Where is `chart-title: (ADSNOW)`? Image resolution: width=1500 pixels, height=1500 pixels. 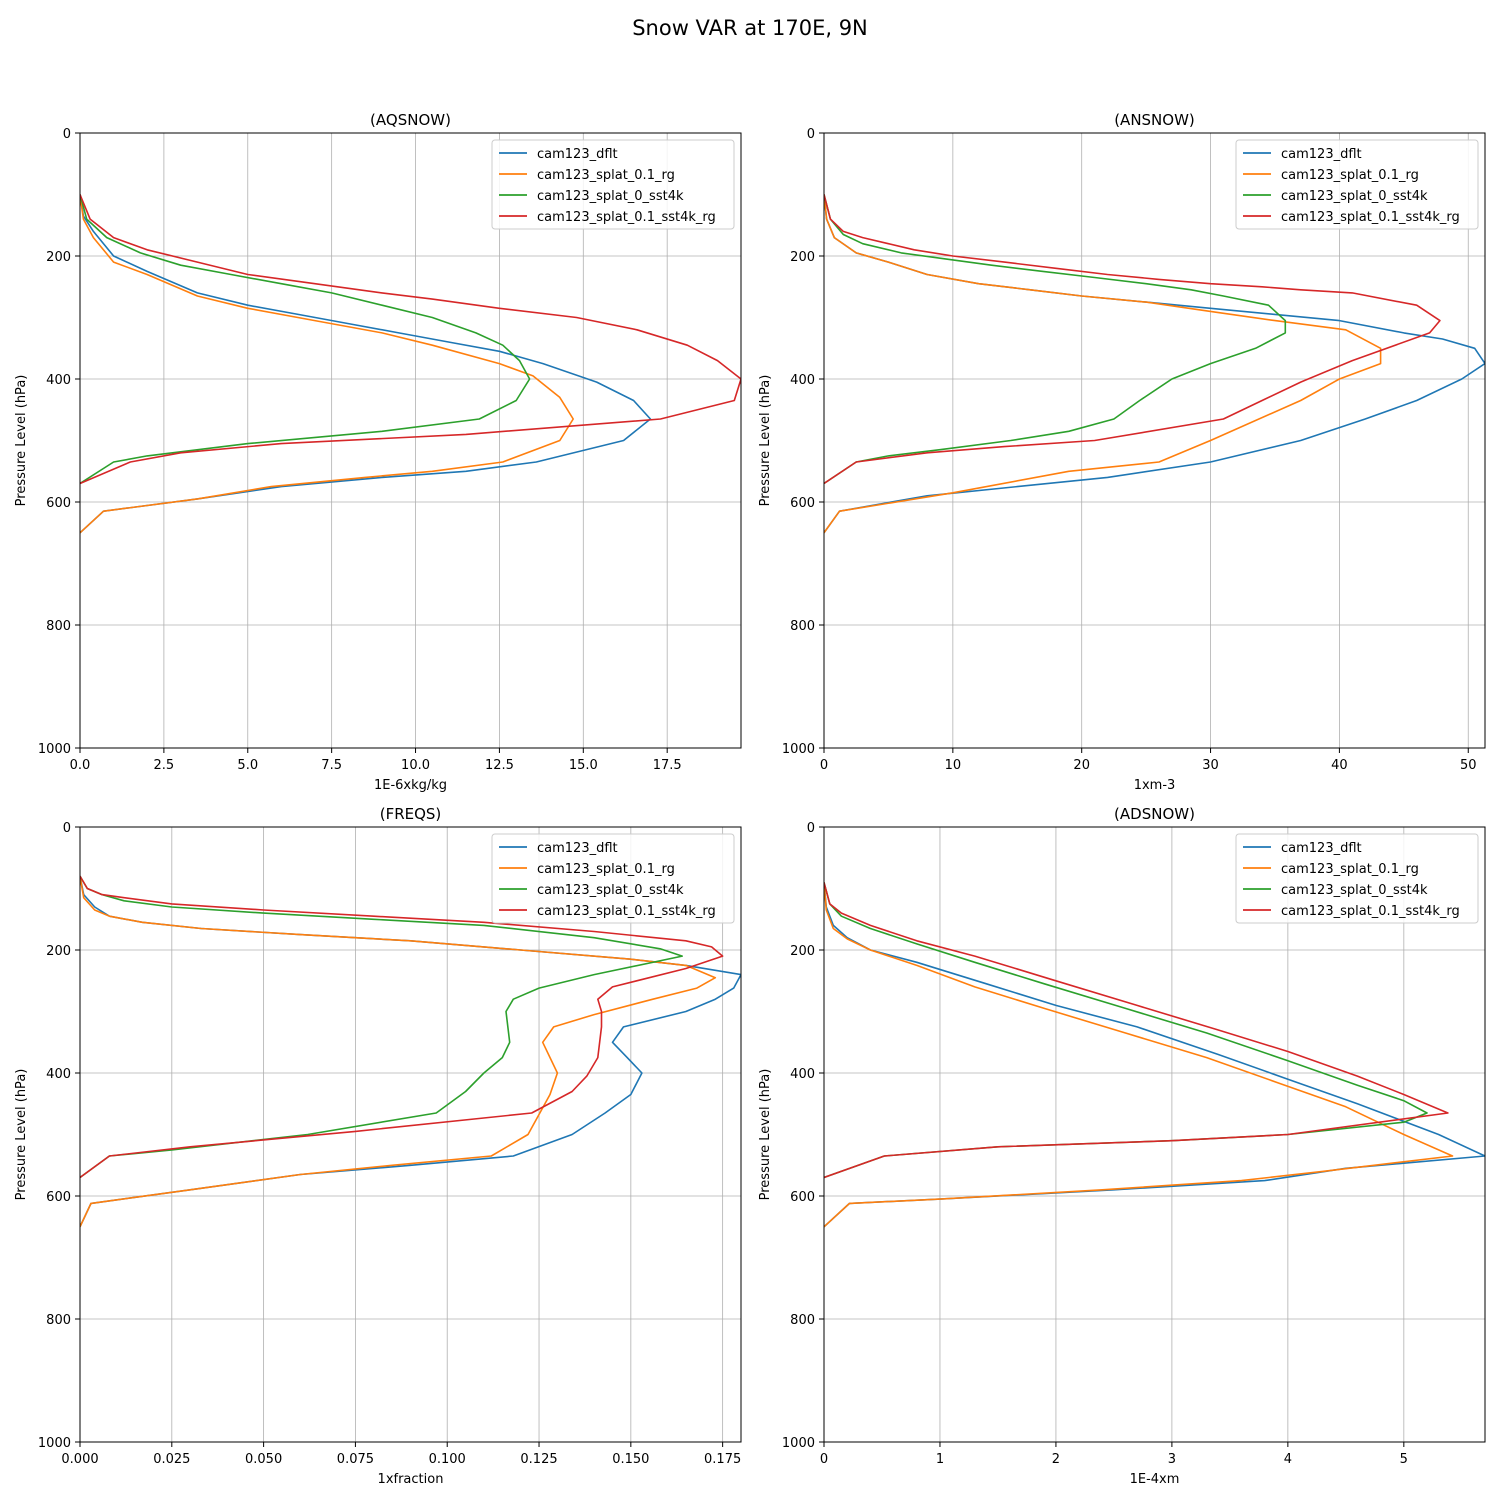 chart-title: (ADSNOW) is located at coordinates (1154, 814).